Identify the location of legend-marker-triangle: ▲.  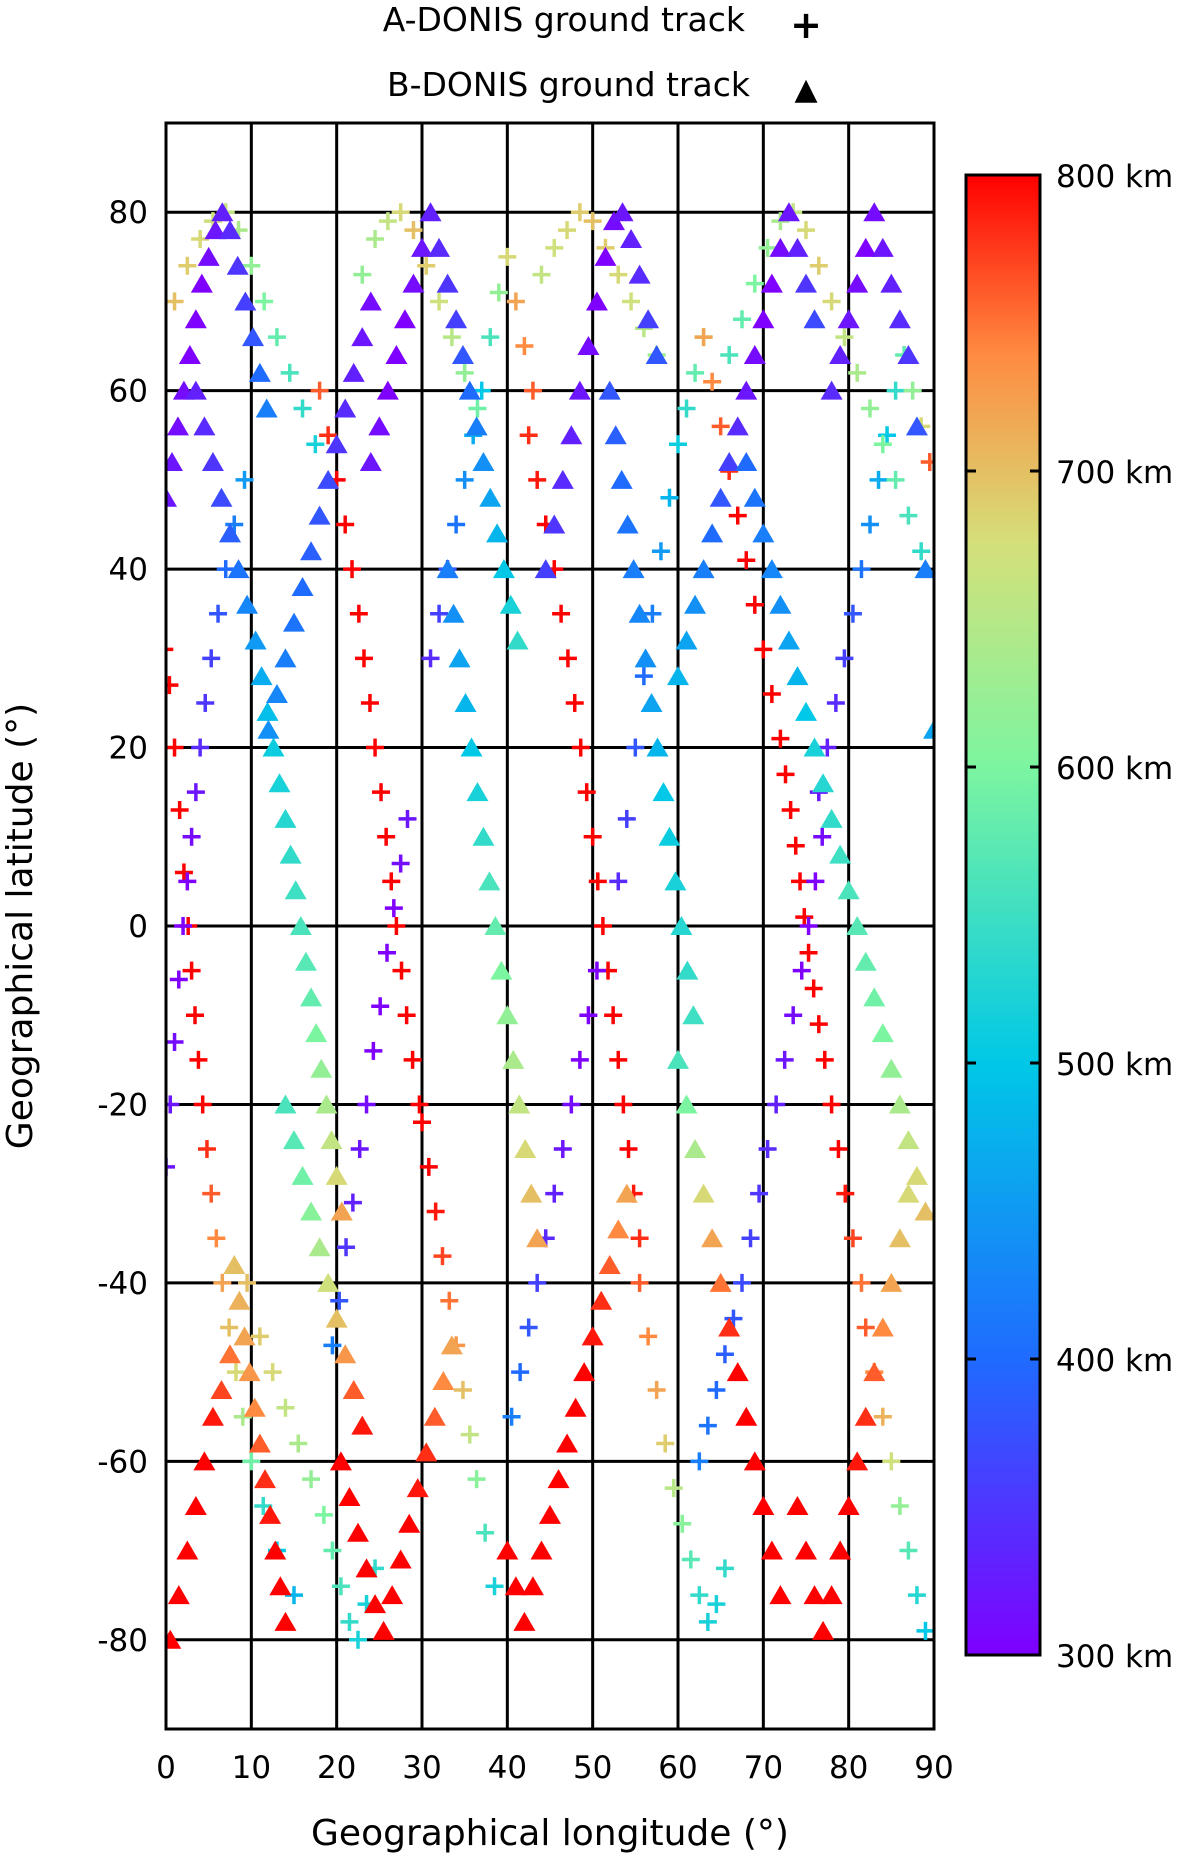
(805, 89).